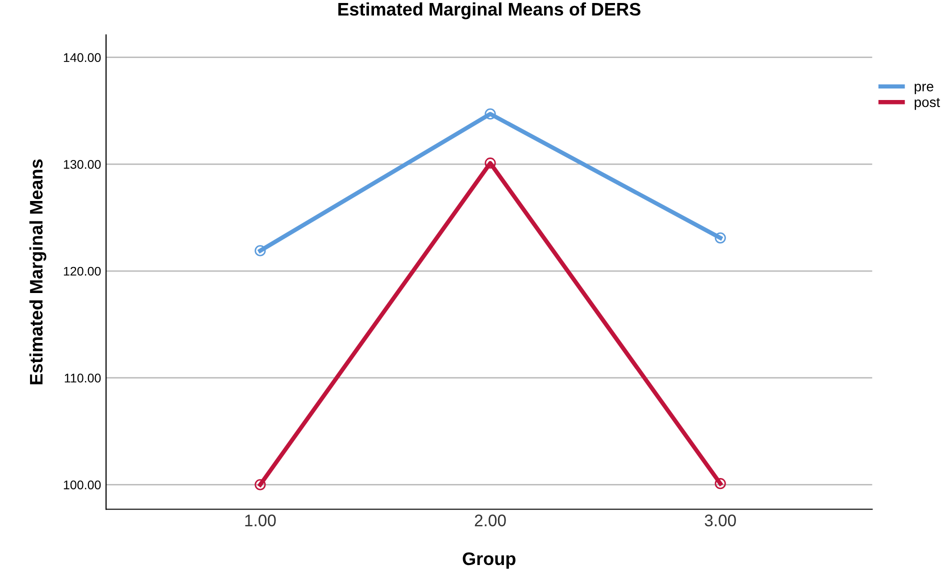 Image resolution: width=947 pixels, height=582 pixels. Describe the element at coordinates (489, 11) in the screenshot. I see `chart-title: Estimated Marginal Means of DERS` at that location.